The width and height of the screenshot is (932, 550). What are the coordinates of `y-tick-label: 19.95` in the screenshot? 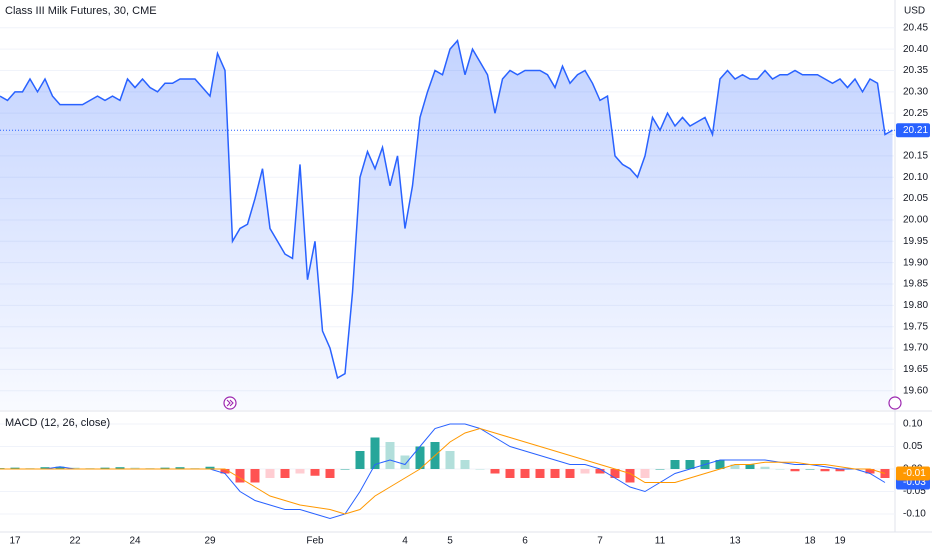 It's located at (915, 241).